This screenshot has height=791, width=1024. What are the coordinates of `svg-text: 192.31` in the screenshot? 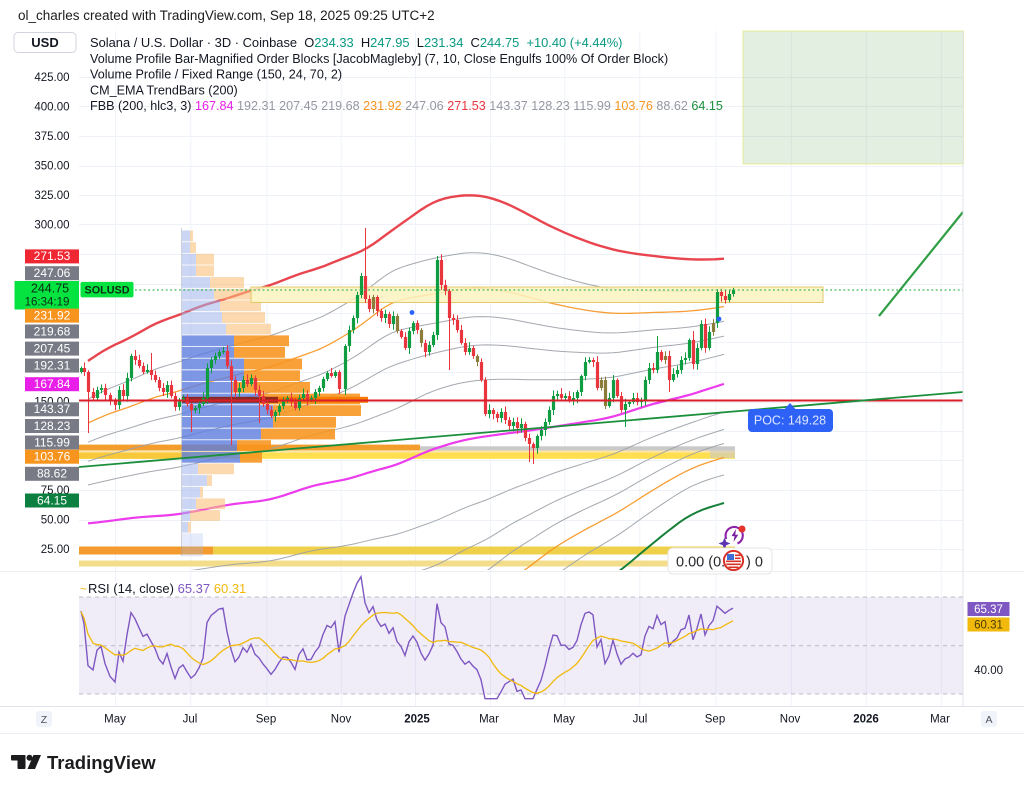 It's located at (52, 365).